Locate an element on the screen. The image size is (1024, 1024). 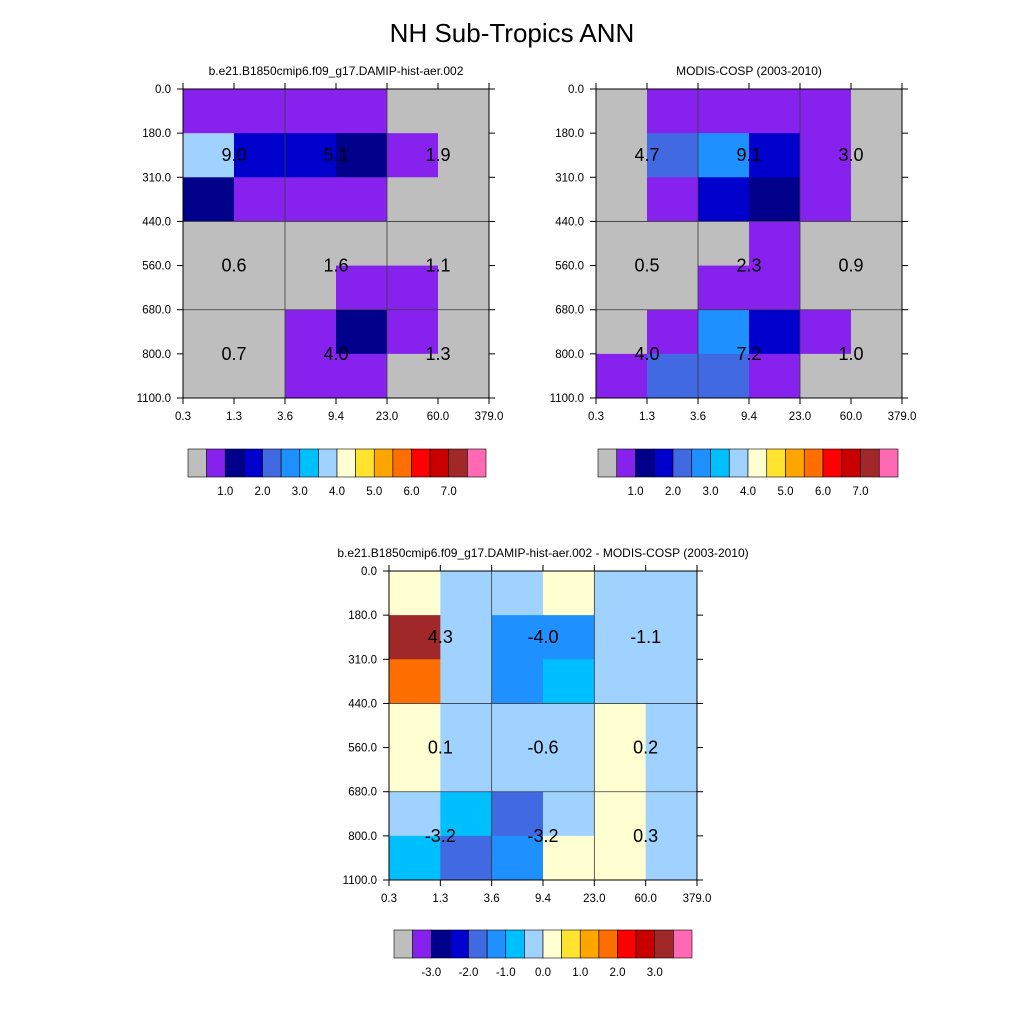
x-tick-label: 379.0 is located at coordinates (697, 899).